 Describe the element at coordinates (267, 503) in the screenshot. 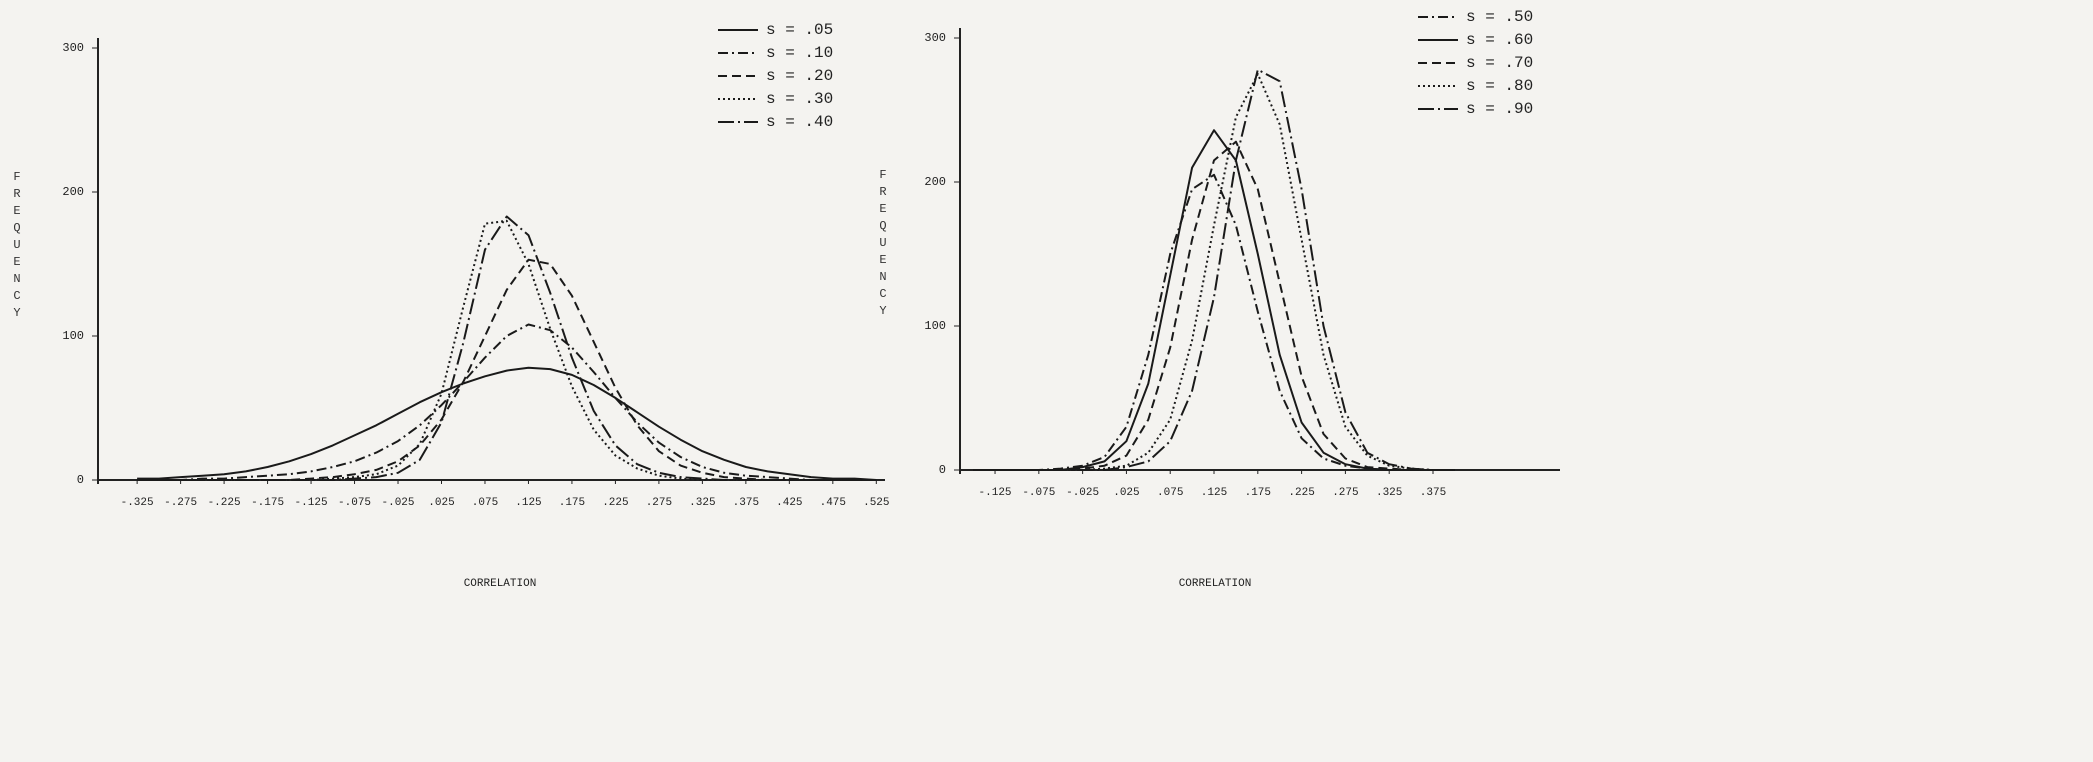

I see `x-tick-label: -.175` at that location.